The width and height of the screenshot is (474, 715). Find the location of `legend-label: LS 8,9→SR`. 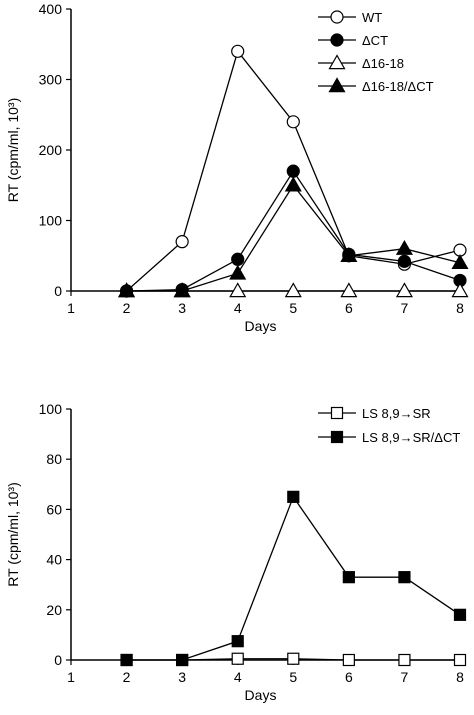

legend-label: LS 8,9→SR is located at coordinates (396, 413).